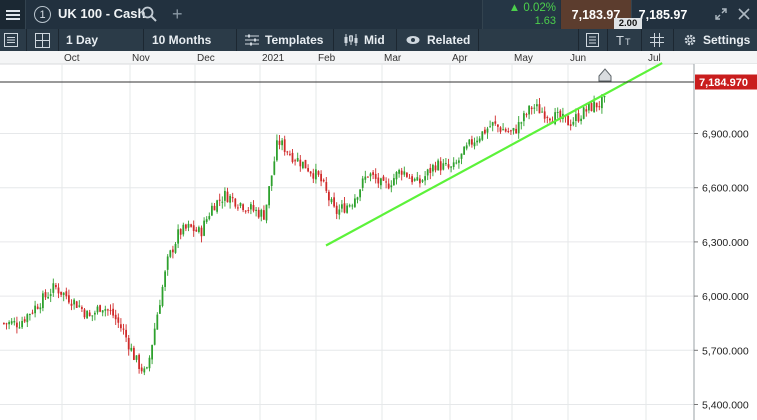 This screenshot has width=757, height=420. Describe the element at coordinates (181, 40) in the screenshot. I see `range-dropdown: 10 Months` at that location.